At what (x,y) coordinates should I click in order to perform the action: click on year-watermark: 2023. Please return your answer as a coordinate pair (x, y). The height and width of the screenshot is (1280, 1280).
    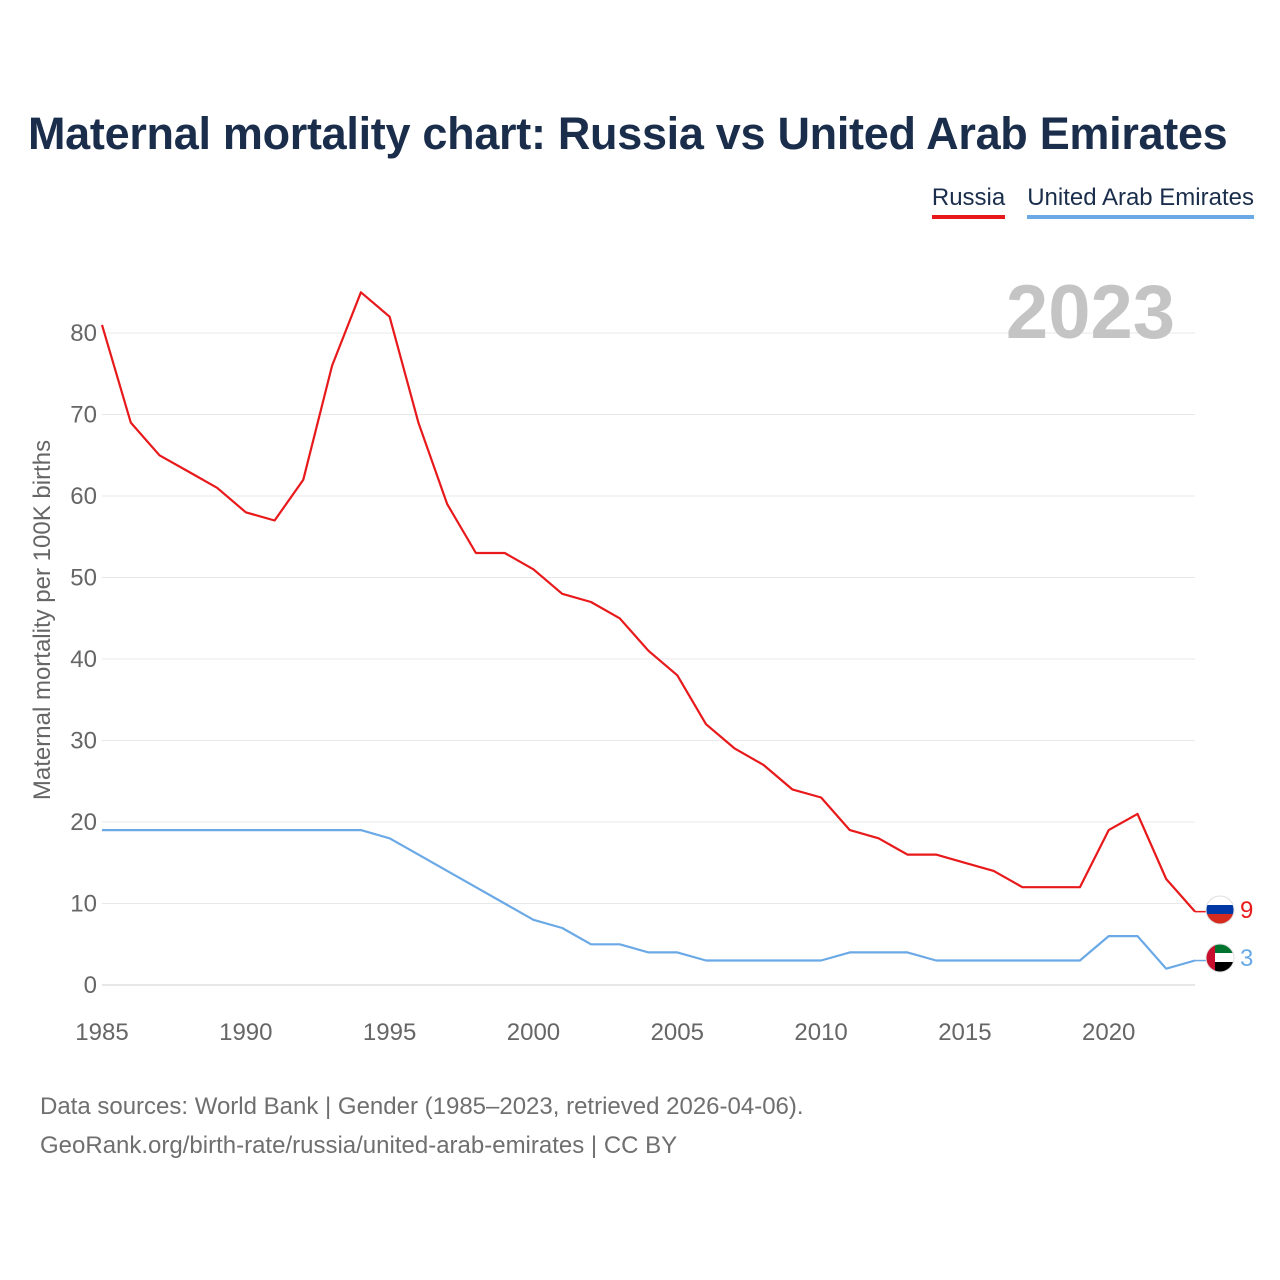
    Looking at the image, I should click on (1090, 312).